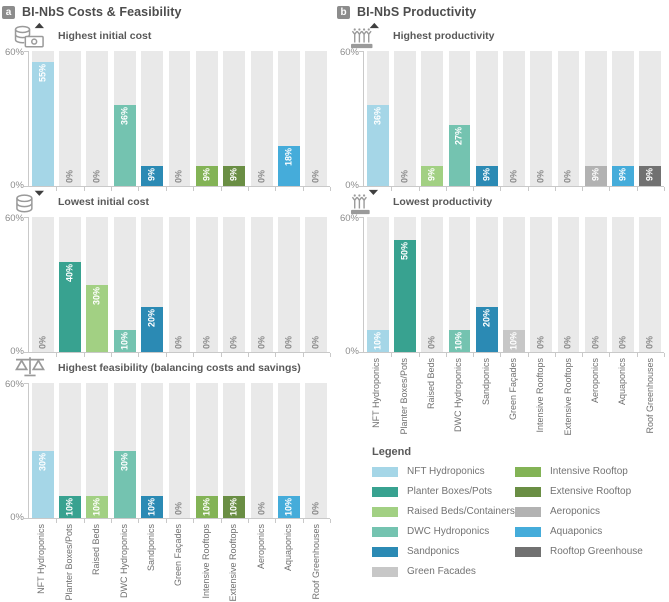 The height and width of the screenshot is (602, 669). I want to click on legend-label: Sandponics, so click(433, 551).